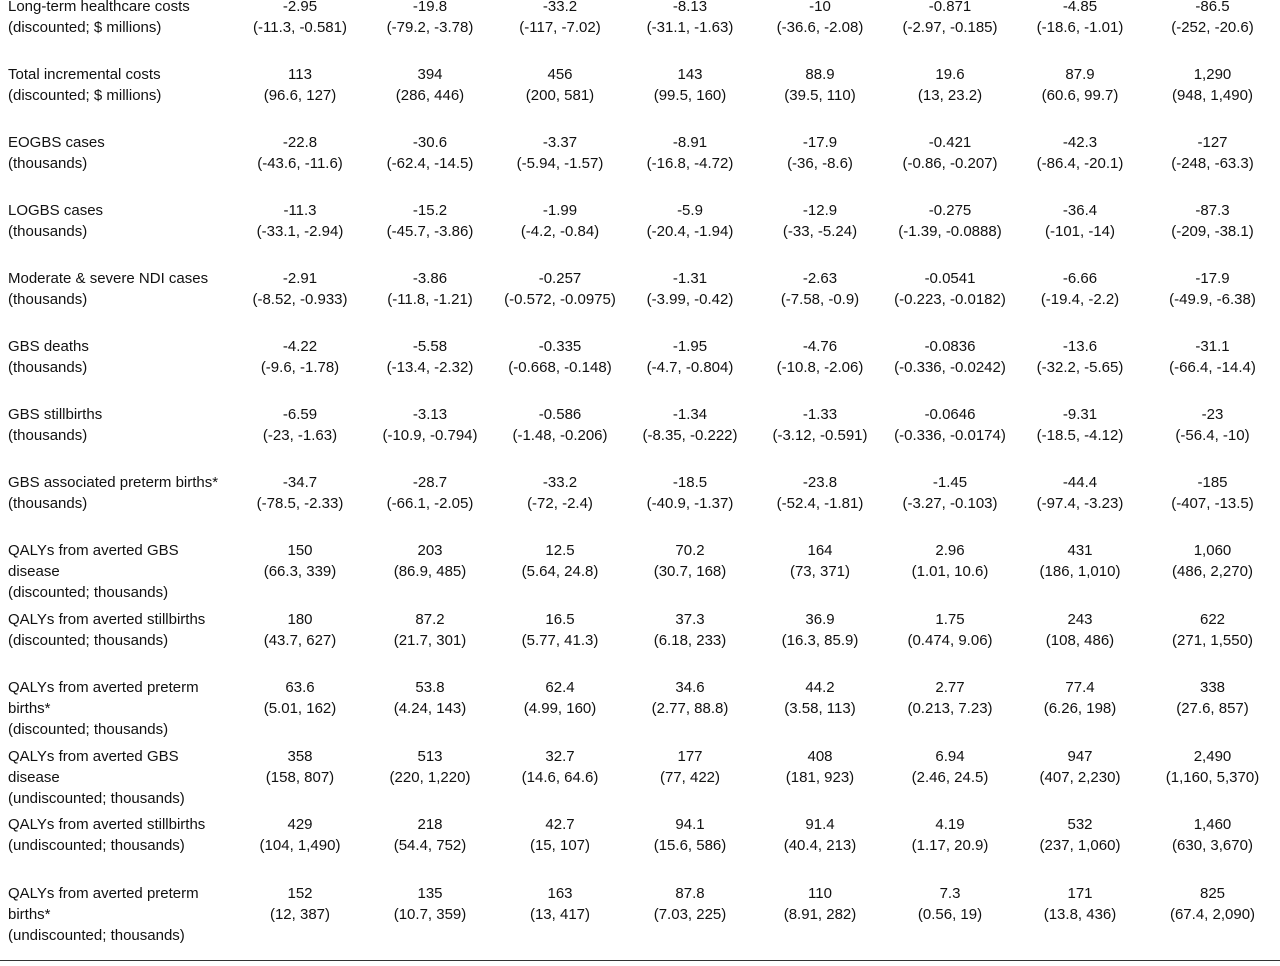  What do you see at coordinates (950, 278) in the screenshot?
I see `estimate-value: -0.0541` at bounding box center [950, 278].